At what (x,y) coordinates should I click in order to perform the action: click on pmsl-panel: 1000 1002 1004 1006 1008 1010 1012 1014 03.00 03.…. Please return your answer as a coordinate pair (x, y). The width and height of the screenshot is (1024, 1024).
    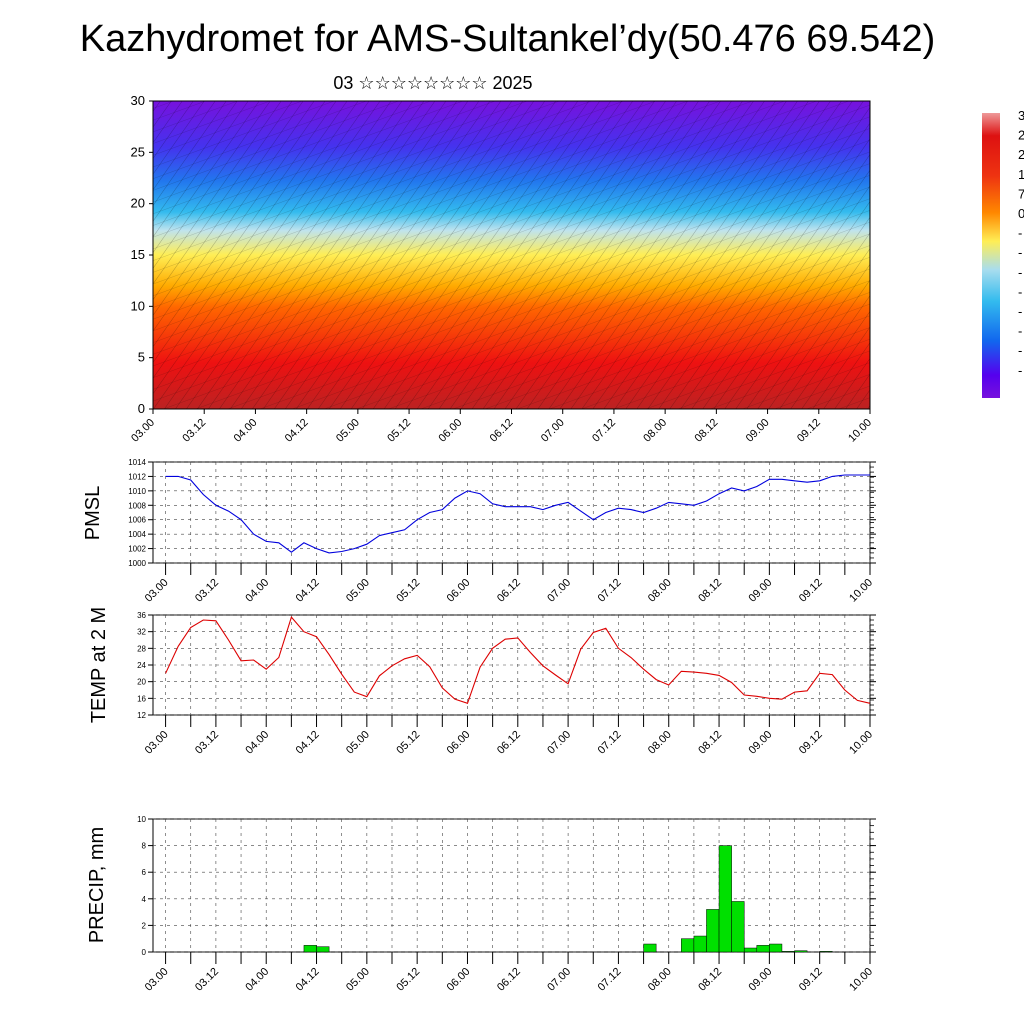
    Looking at the image, I should click on (479, 531).